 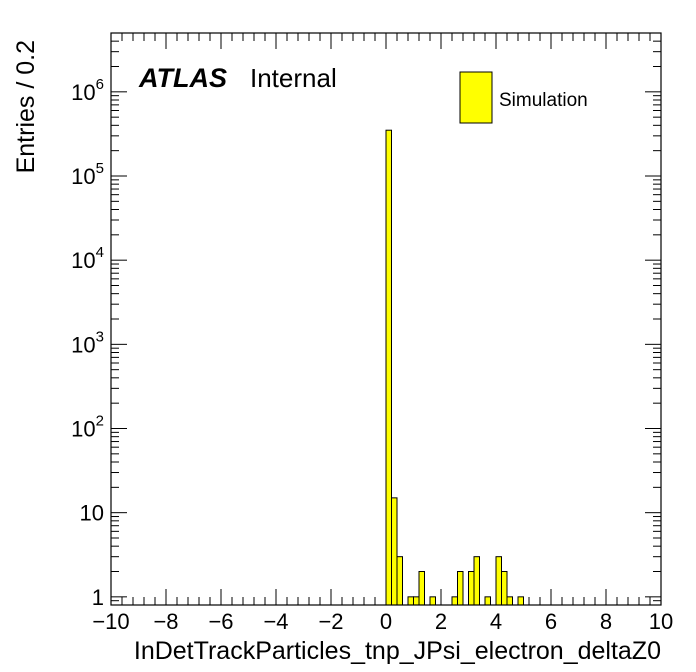 I want to click on histogram-bars, so click(x=454, y=367).